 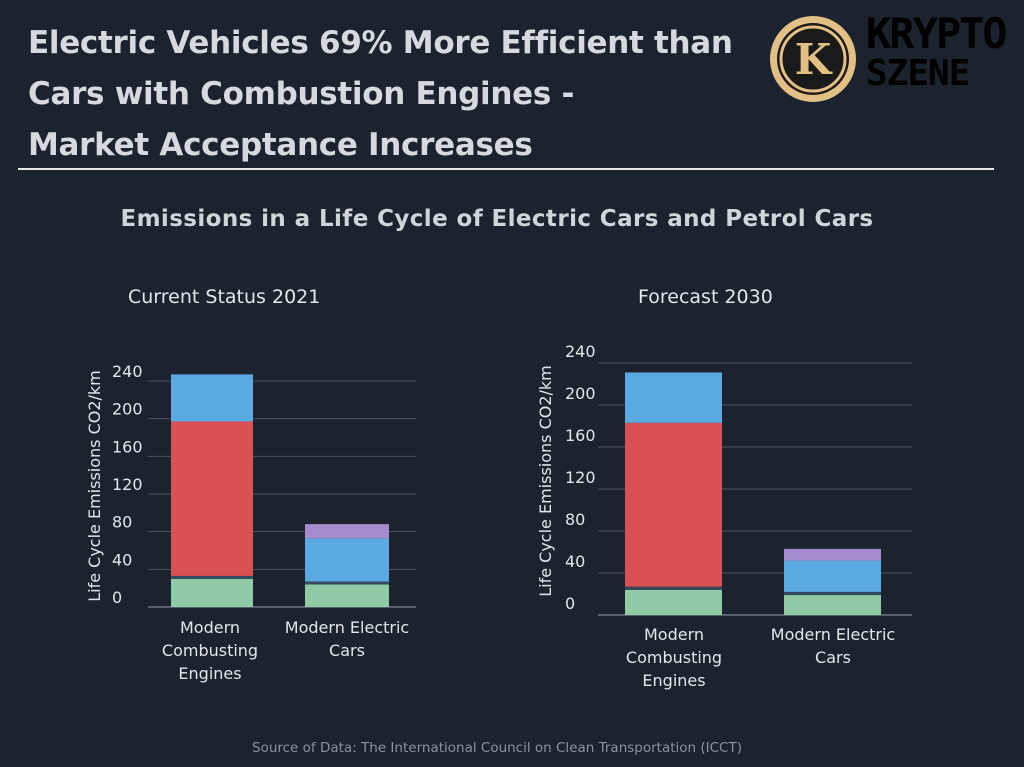 What do you see at coordinates (506, 169) in the screenshot?
I see `title-divider` at bounding box center [506, 169].